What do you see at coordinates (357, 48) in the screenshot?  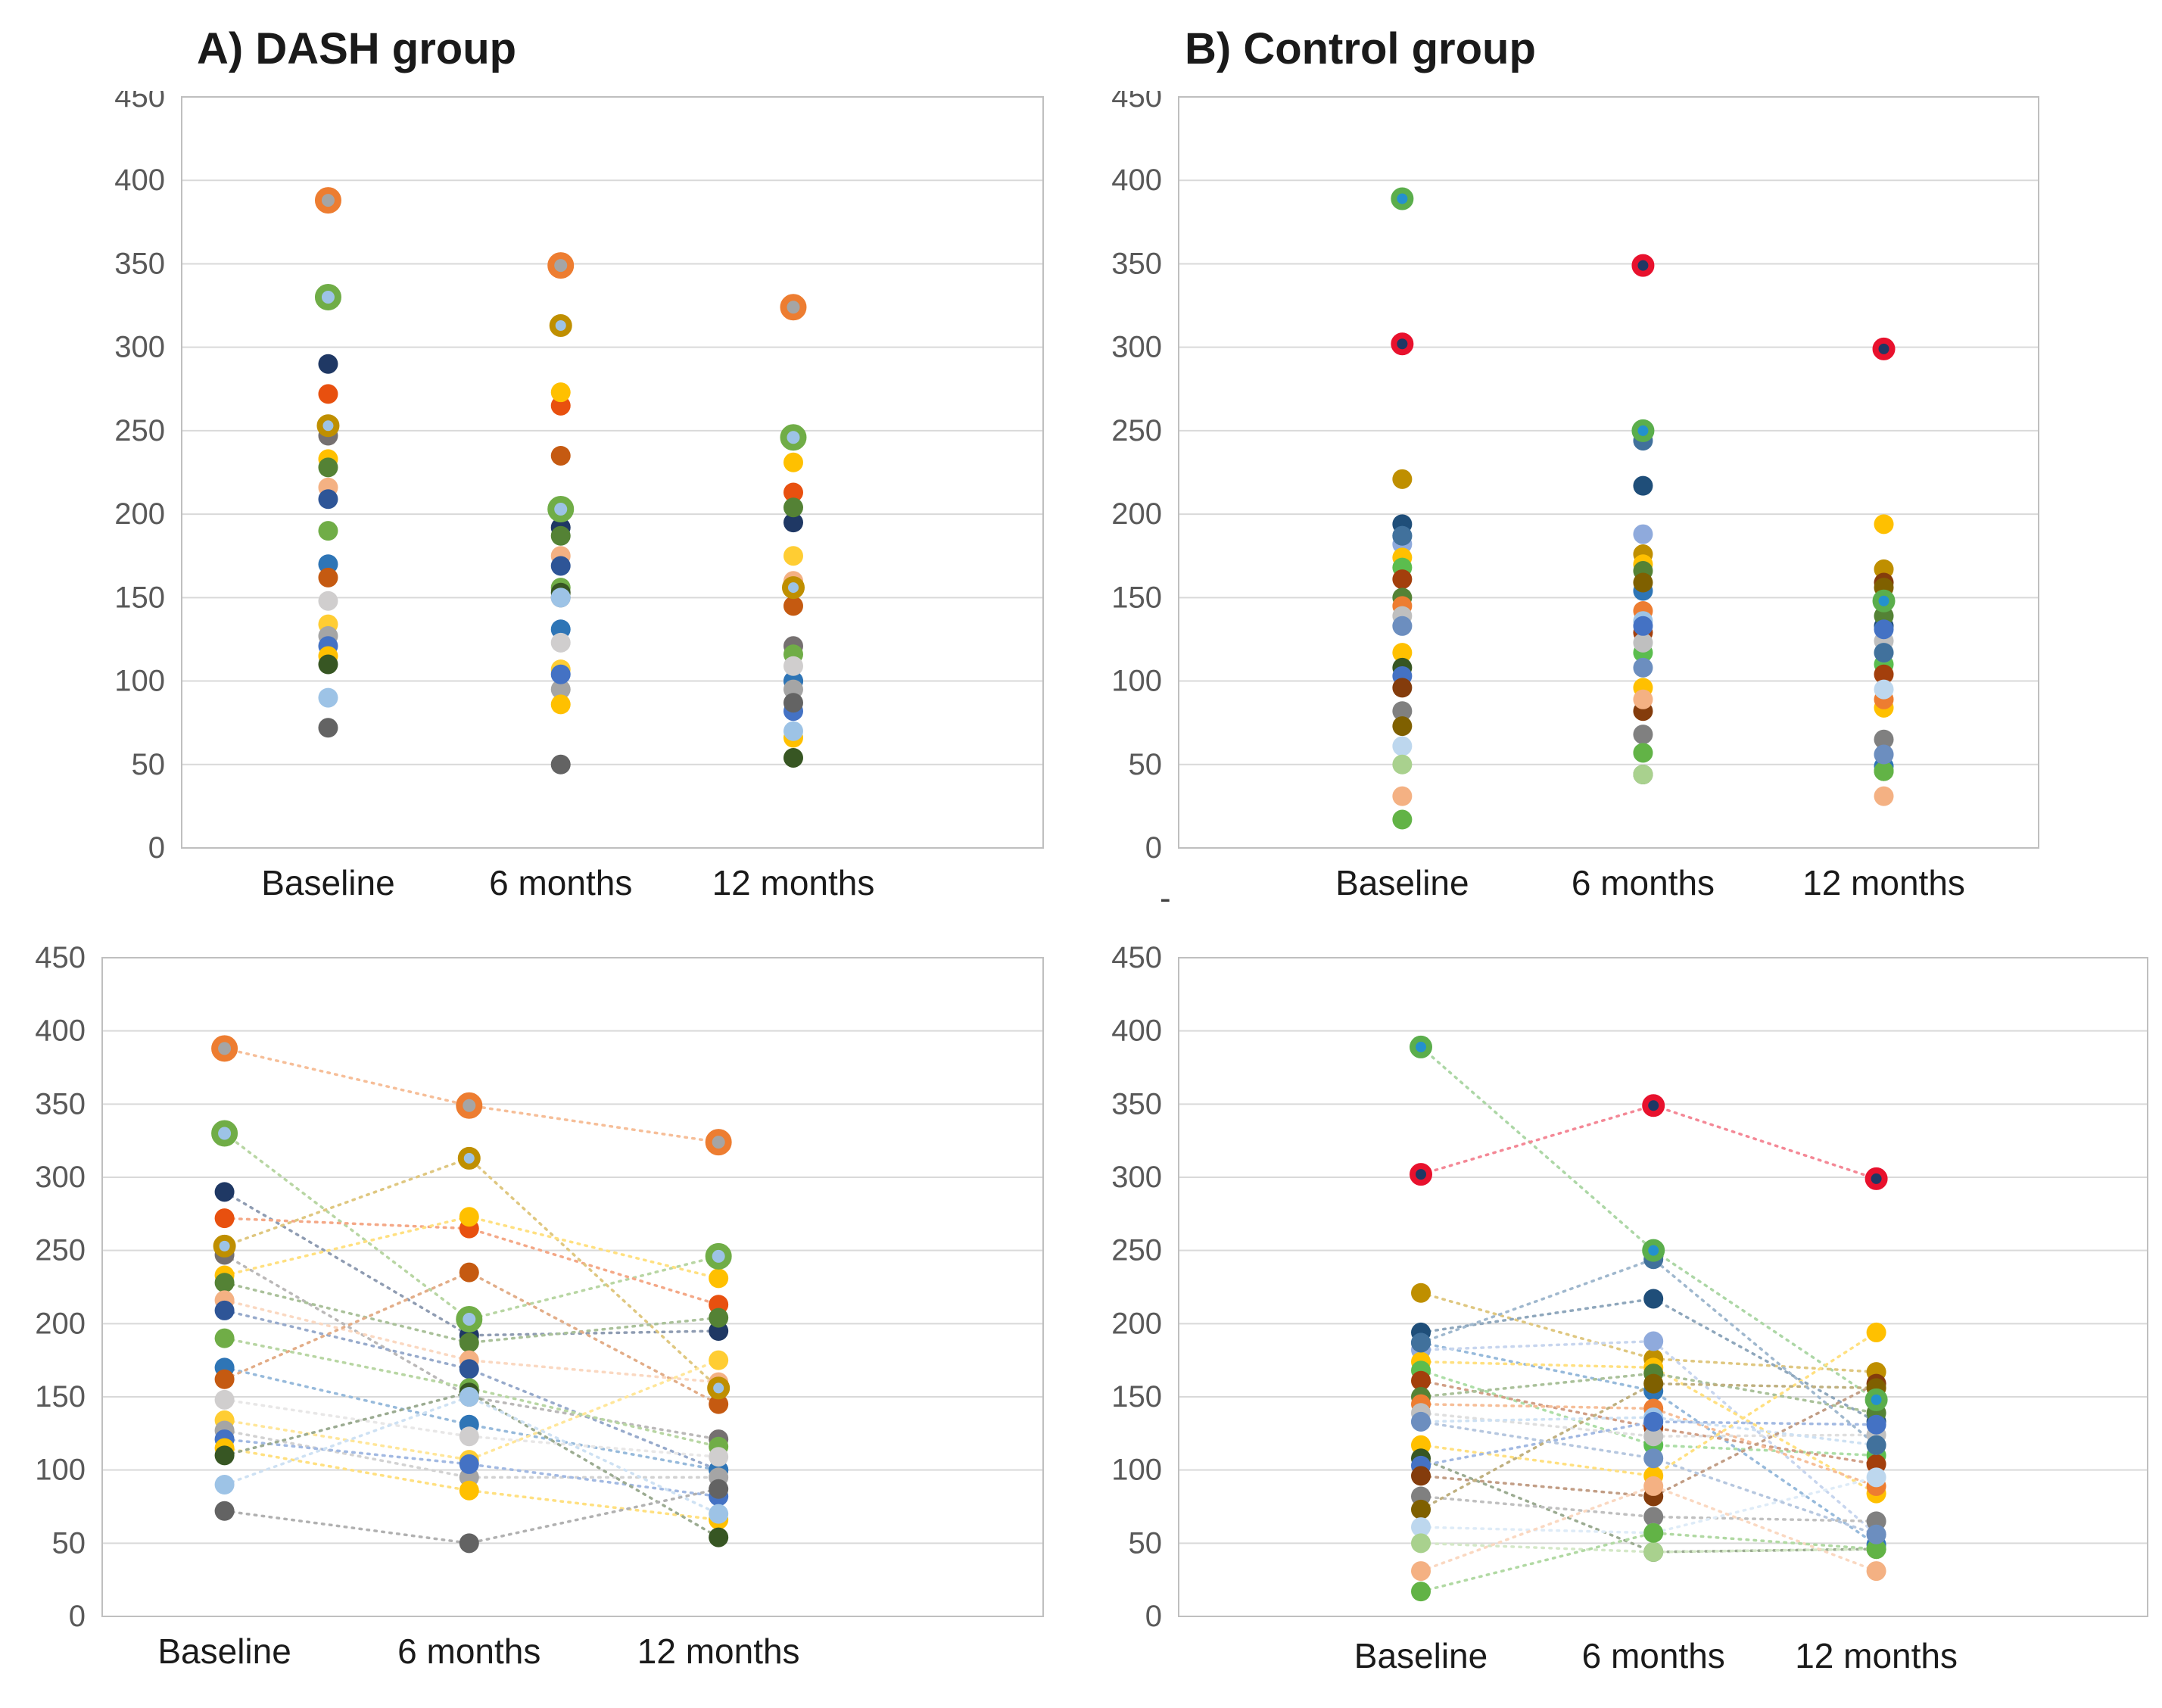 I see `chart-title-dash: A) DASH group` at bounding box center [357, 48].